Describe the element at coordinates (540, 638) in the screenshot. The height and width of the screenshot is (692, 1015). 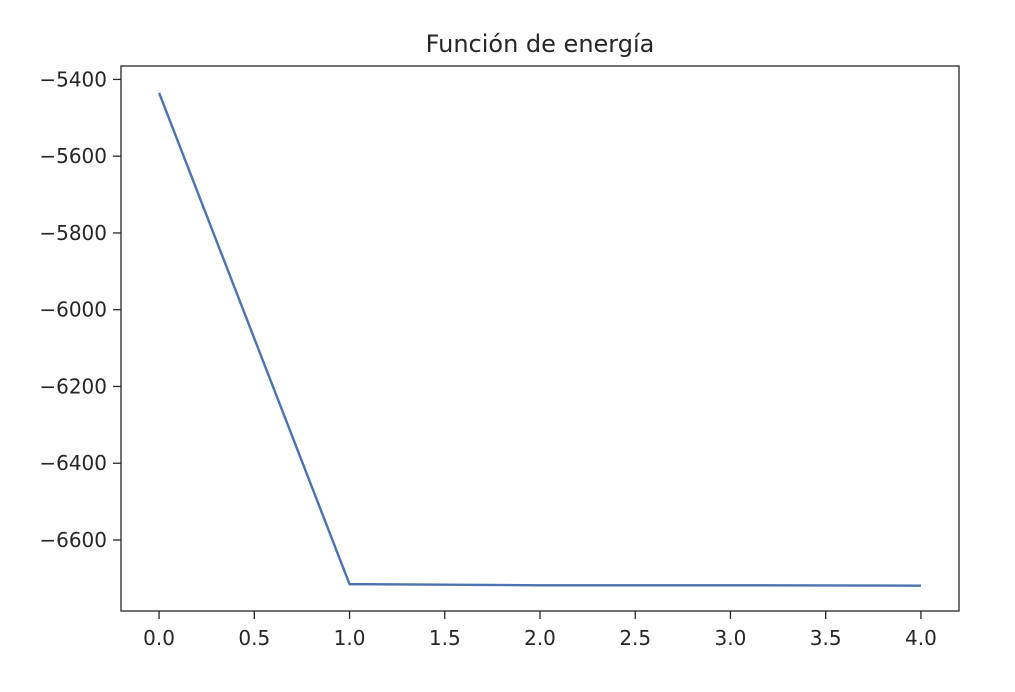
I see `x-tick-label: 2.0` at that location.